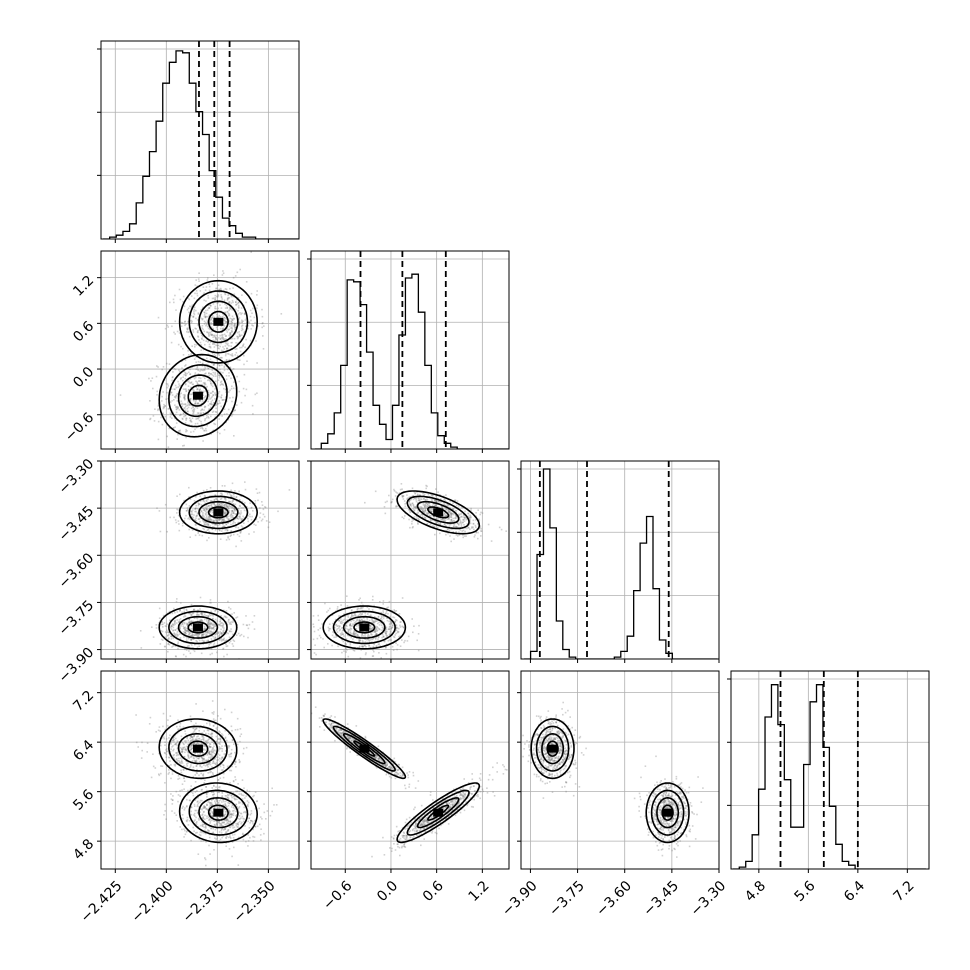  I want to click on x-tick-label: −3.30, so click(709, 899).